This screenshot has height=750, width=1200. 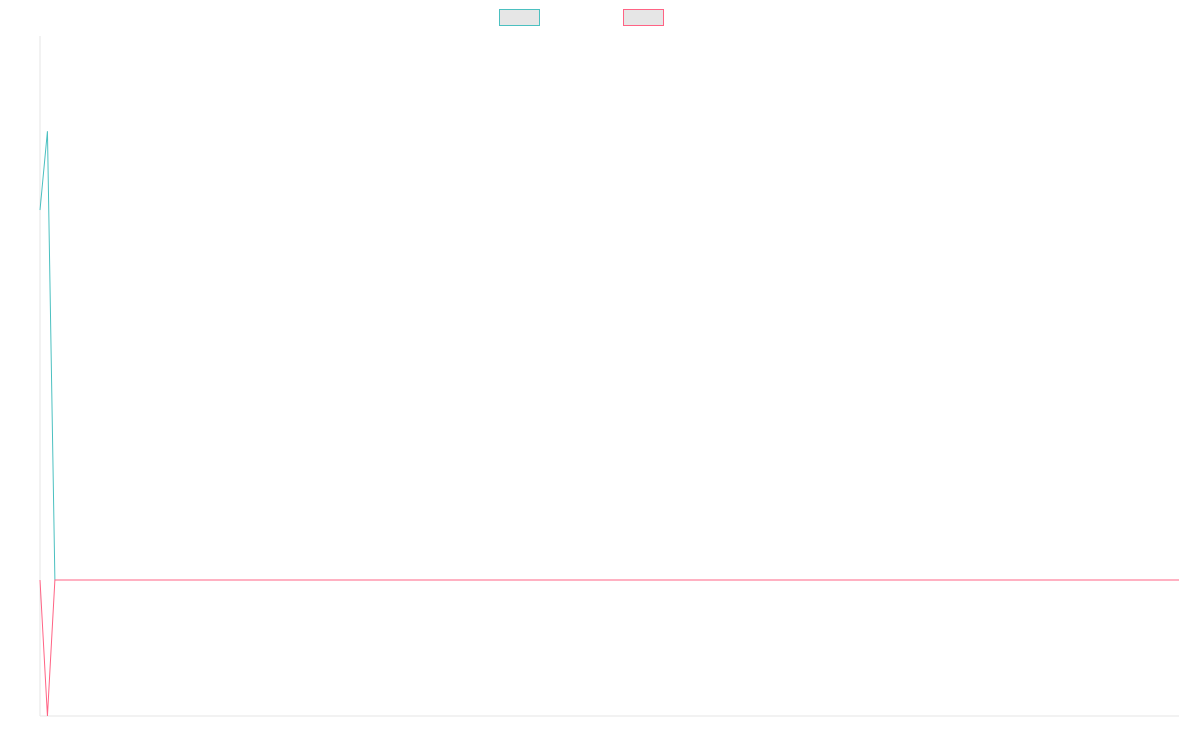 What do you see at coordinates (581, 17) in the screenshot?
I see `chart-legend` at bounding box center [581, 17].